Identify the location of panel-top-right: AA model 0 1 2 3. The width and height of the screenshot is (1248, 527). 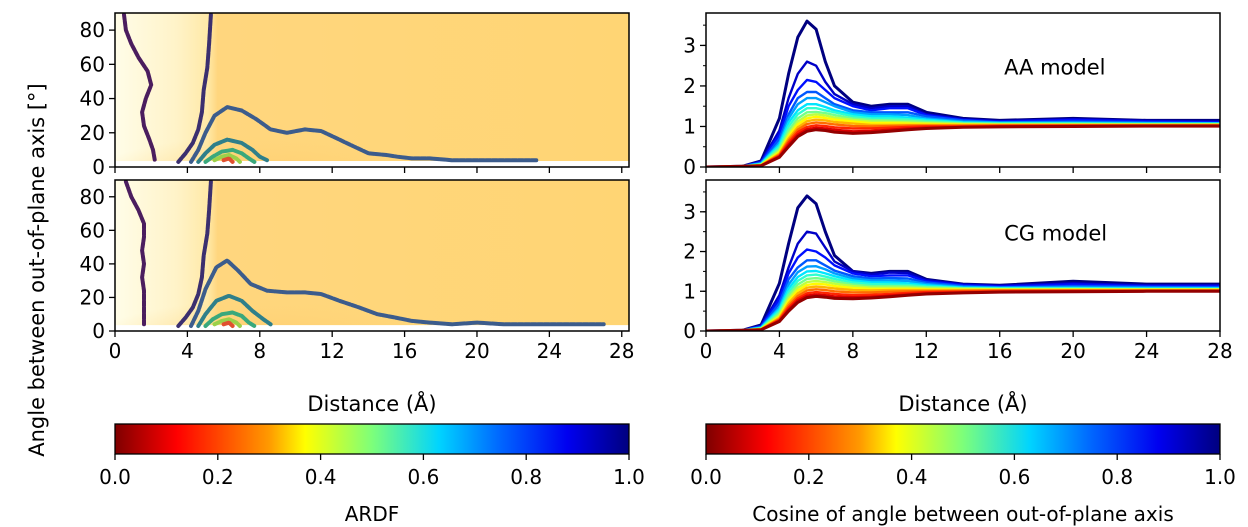
(952, 95).